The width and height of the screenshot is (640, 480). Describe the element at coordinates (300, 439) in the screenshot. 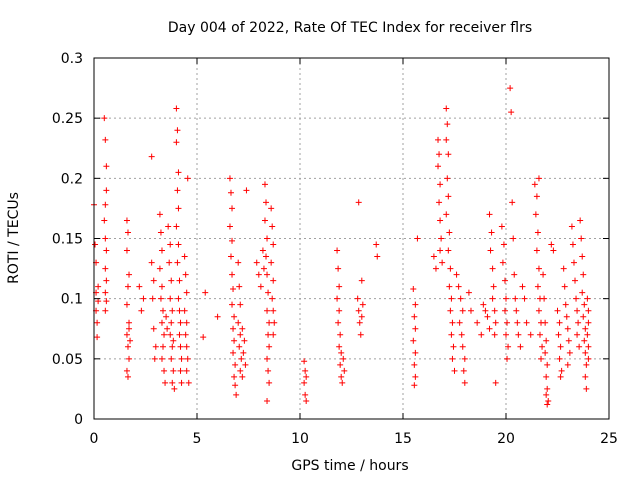

I see `x-tick-label: 10` at that location.